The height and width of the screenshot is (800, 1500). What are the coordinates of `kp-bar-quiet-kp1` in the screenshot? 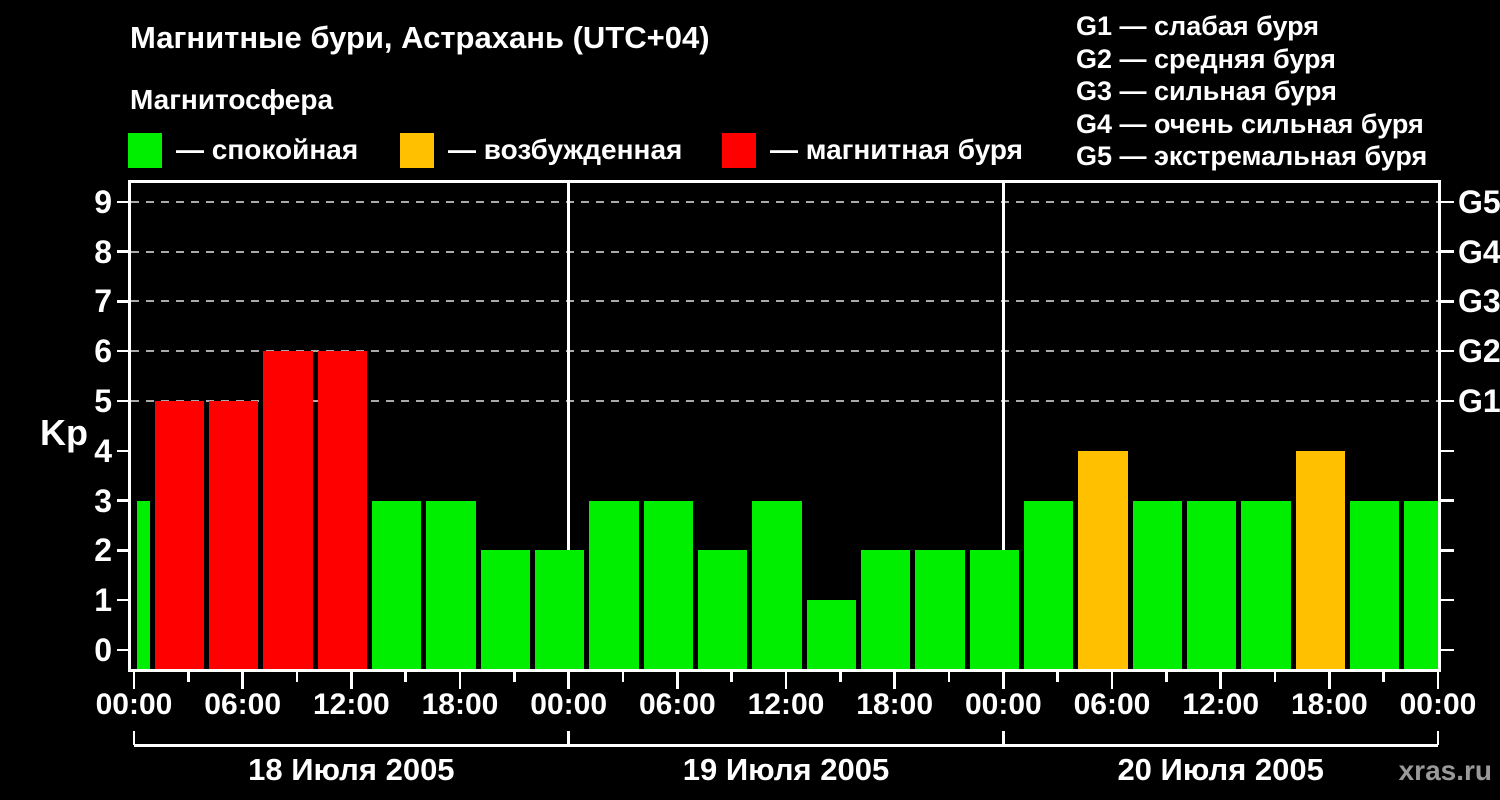 It's located at (831, 634).